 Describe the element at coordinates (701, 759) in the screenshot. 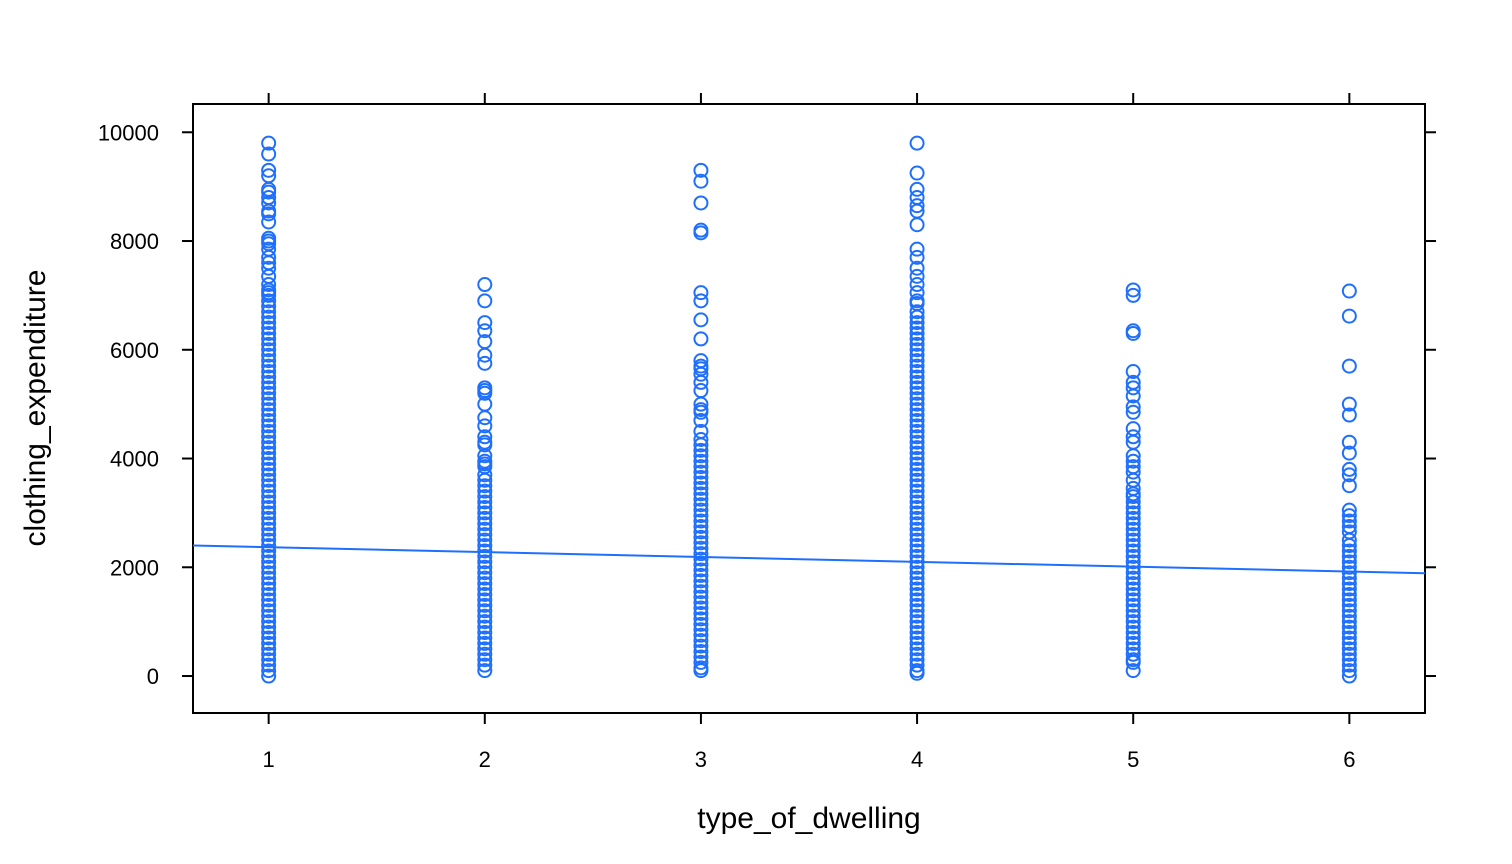

I see `x-tick-label: 3` at that location.